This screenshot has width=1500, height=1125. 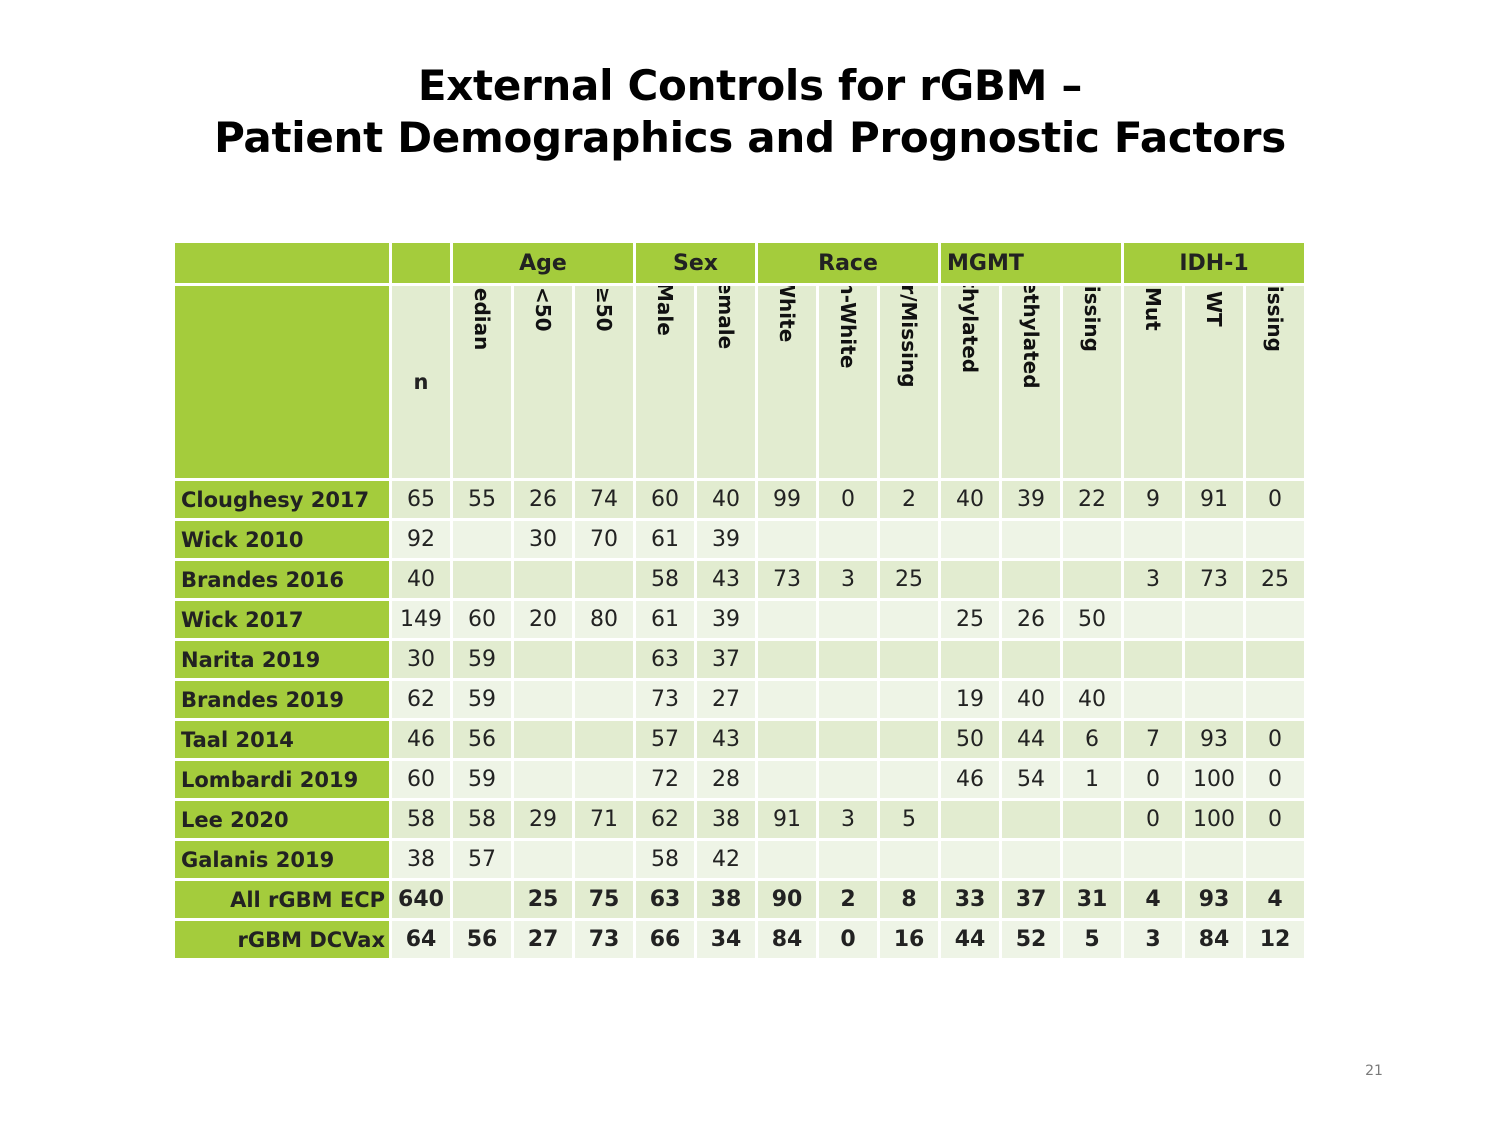 I want to click on table-cell: 84, so click(x=1214, y=939).